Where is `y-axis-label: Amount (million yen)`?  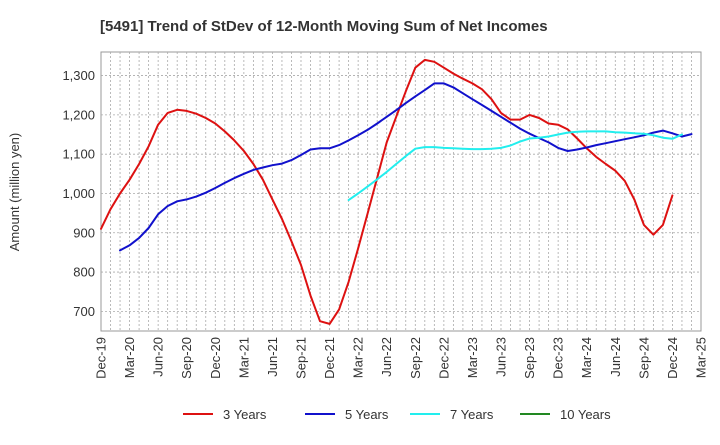
y-axis-label: Amount (million yen) is located at coordinates (14, 192).